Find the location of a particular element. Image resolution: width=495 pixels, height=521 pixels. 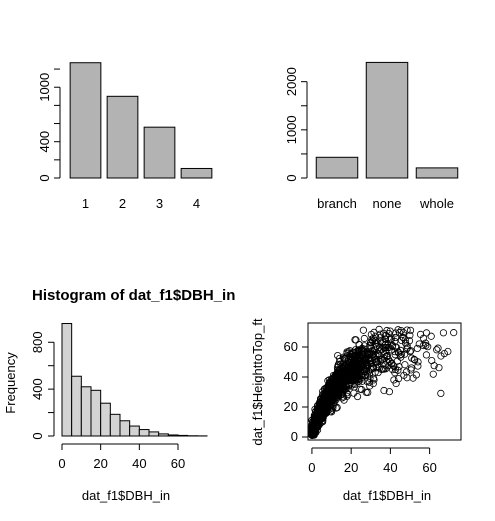

scatter-ylabel: dat_f1$HeighttoTop_ft is located at coordinates (257, 382).